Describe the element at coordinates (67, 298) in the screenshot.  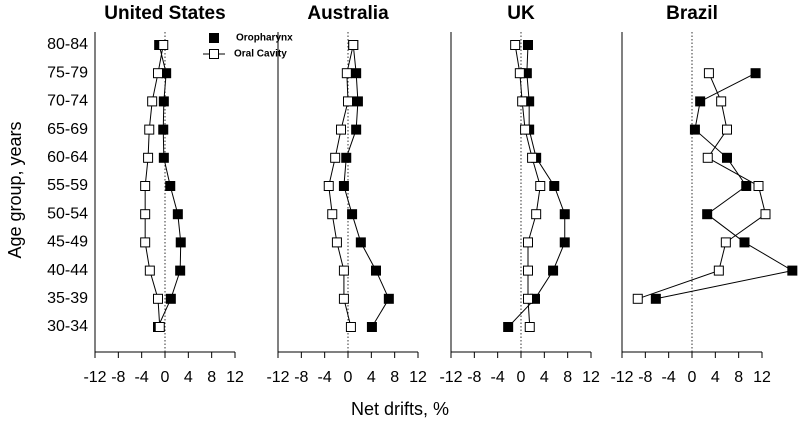
I see `y-tick-label: 35-39` at that location.